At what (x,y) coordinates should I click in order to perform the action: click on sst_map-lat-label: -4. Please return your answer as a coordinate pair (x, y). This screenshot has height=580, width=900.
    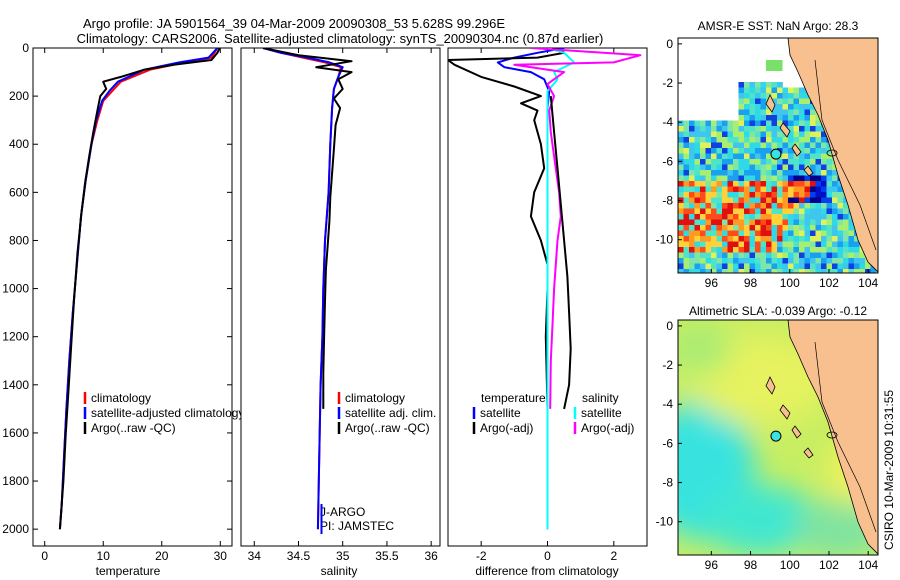
    Looking at the image, I should click on (667, 122).